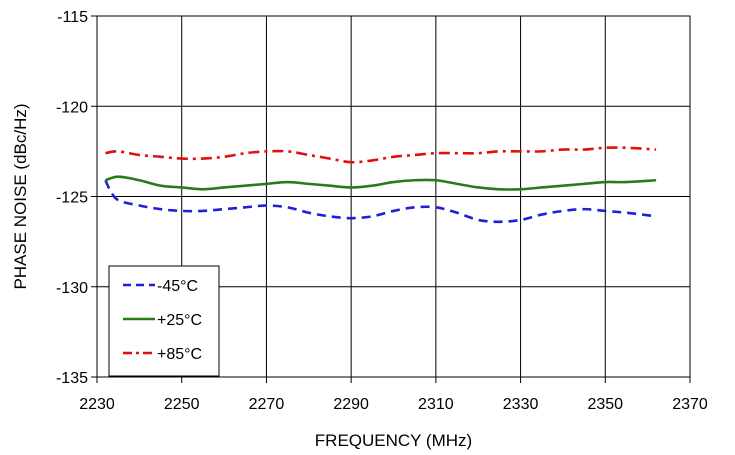 Image resolution: width=735 pixels, height=455 pixels. I want to click on legend-label: +25°C, so click(179, 320).